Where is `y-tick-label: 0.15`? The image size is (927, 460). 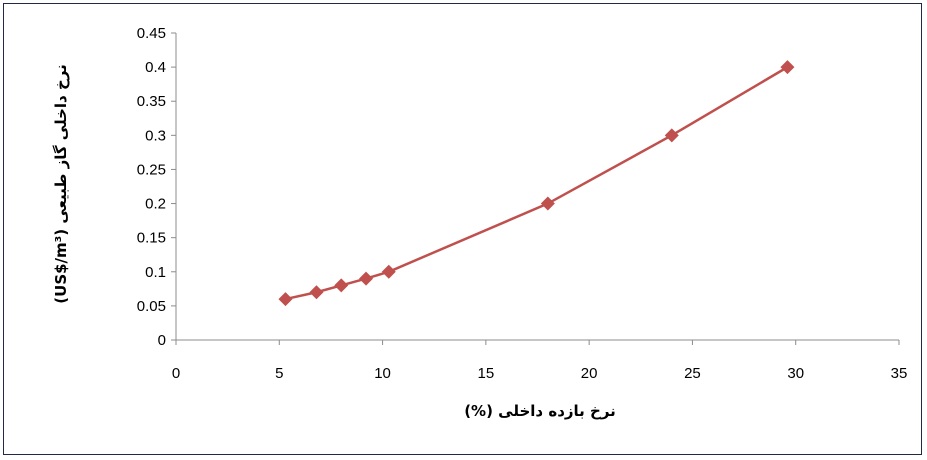
y-tick-label: 0.15 is located at coordinates (151, 238).